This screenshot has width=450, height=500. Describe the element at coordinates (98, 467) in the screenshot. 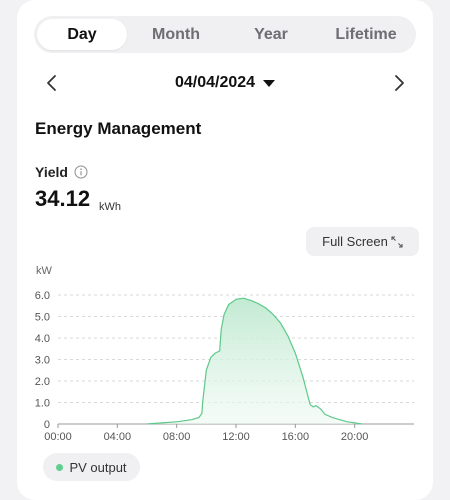

I see `legend-label: PV output` at that location.